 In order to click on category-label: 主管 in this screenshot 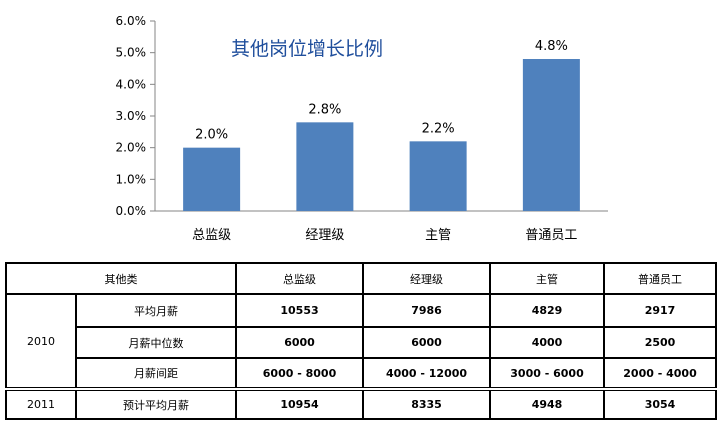, I will do `click(438, 235)`.